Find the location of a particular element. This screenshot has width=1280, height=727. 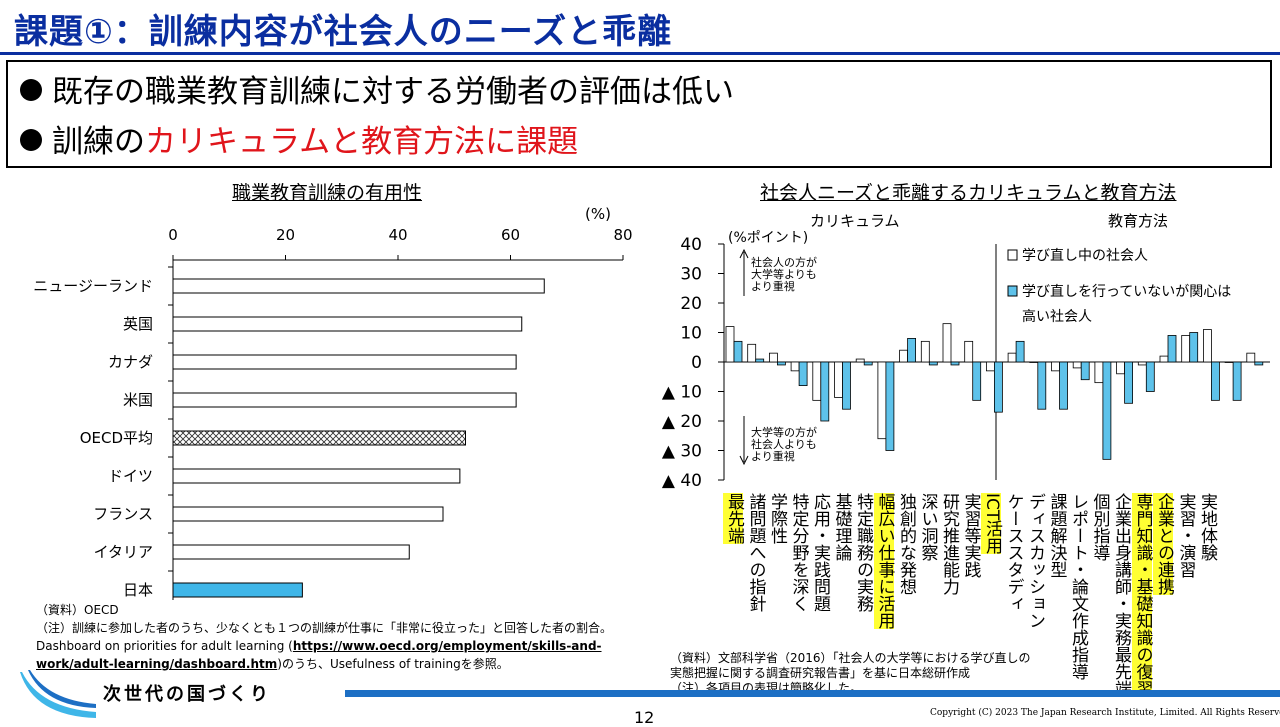

y-tick-label: ▲ 40 is located at coordinates (682, 481).